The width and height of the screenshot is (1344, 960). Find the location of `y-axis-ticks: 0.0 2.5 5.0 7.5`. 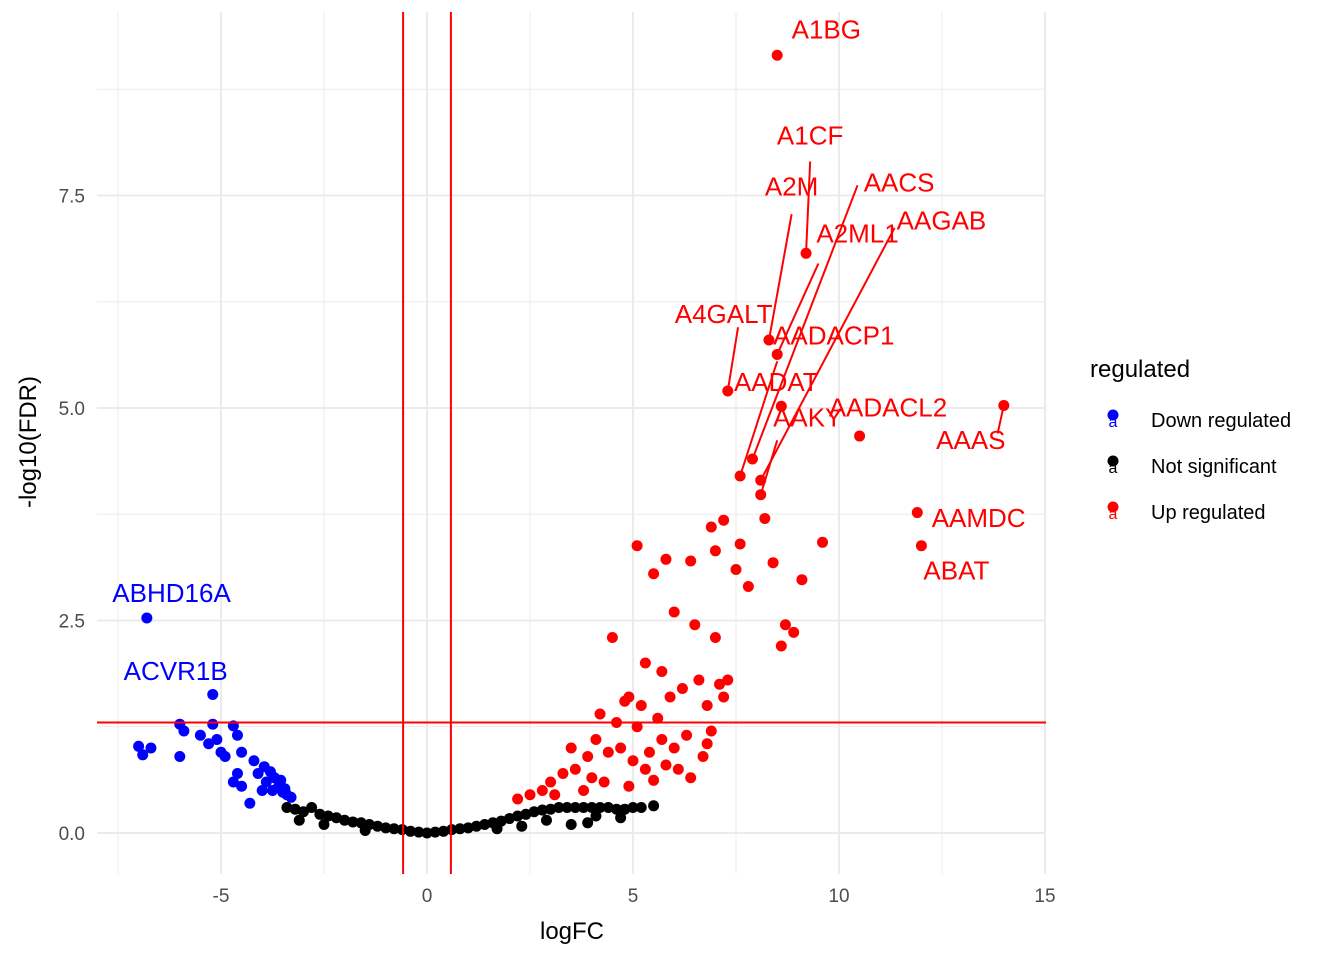

y-axis-ticks: 0.0 2.5 5.0 7.5 is located at coordinates (72, 516).